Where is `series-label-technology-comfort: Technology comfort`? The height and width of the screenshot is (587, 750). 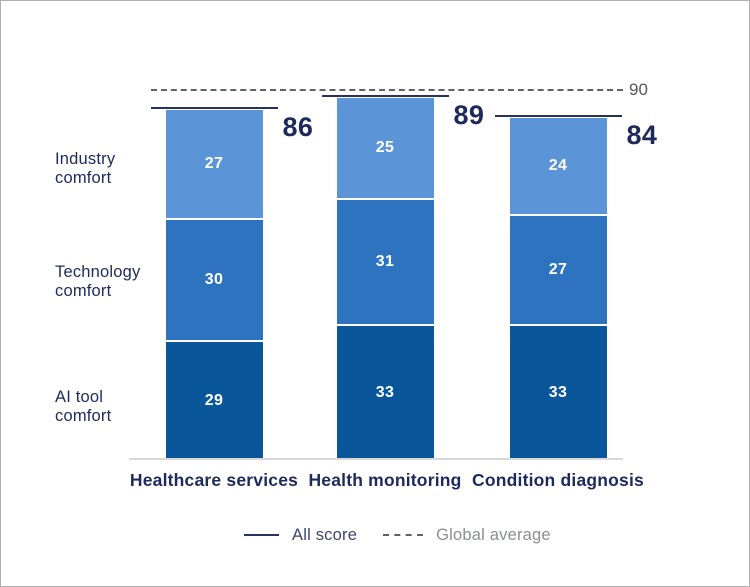
series-label-technology-comfort: Technology comfort is located at coordinates (98, 281).